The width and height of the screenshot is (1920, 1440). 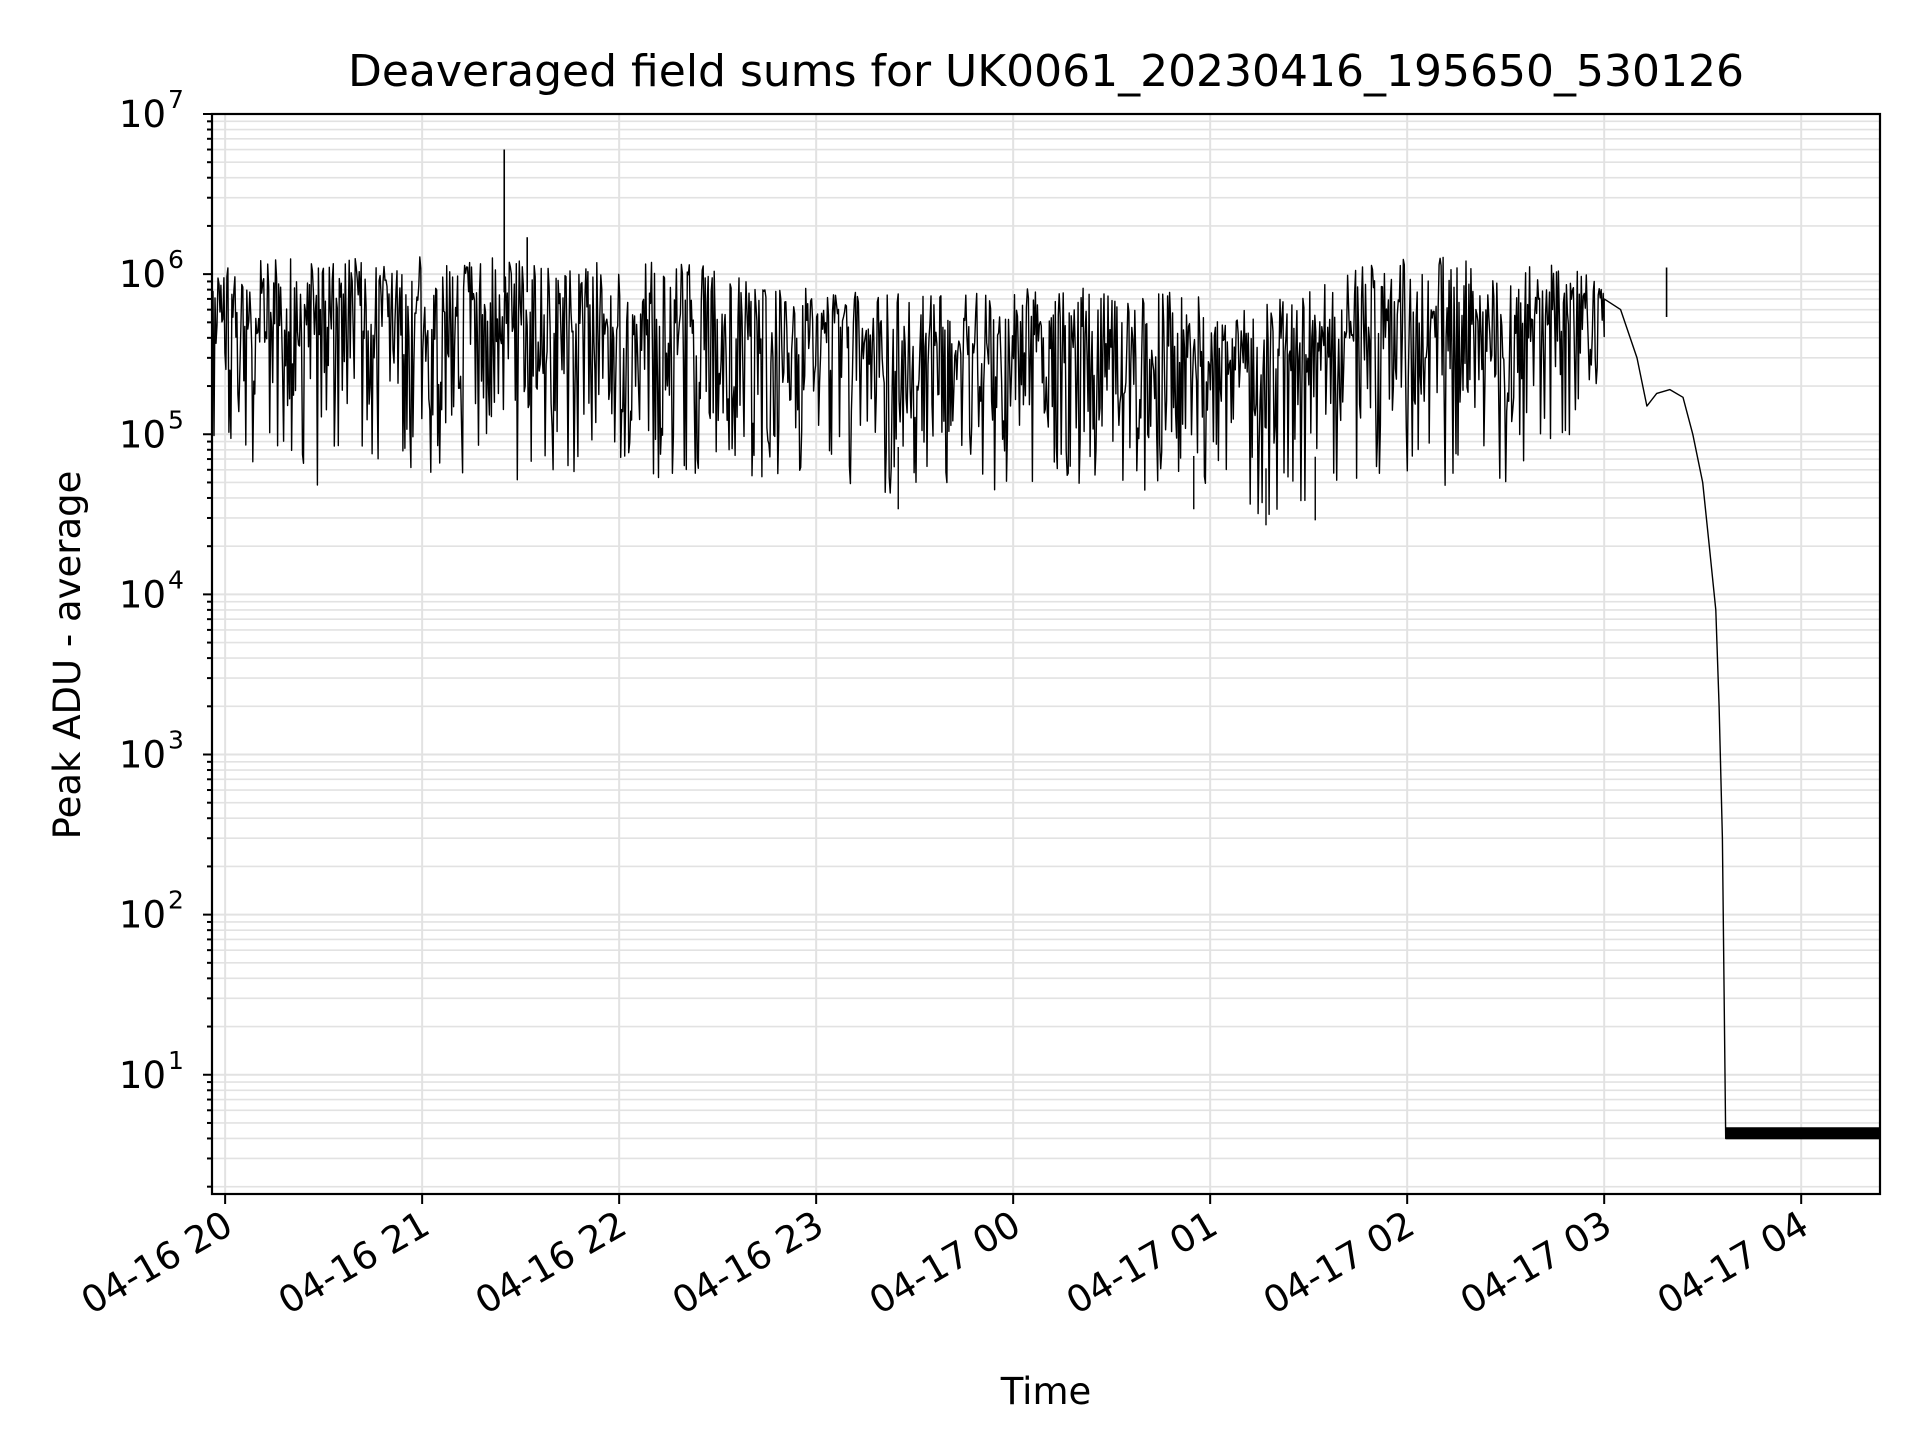 What do you see at coordinates (1803, 1133) in the screenshot?
I see `tail-noise` at bounding box center [1803, 1133].